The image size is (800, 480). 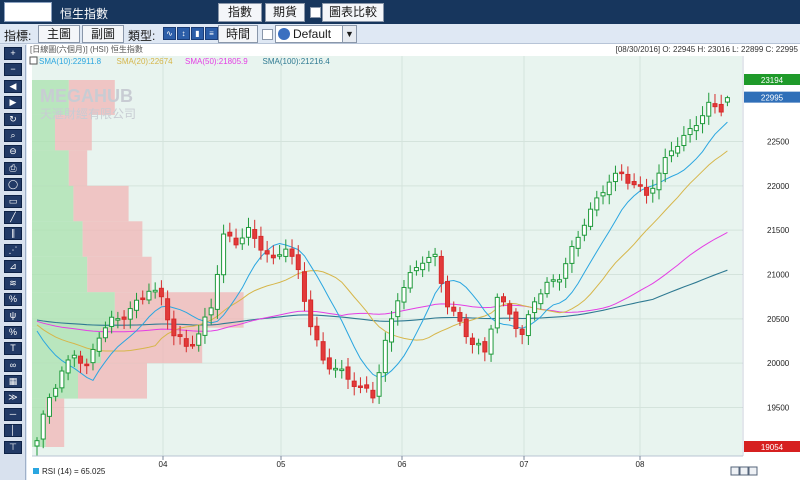 I want to click on tab-futures: 期貨, so click(x=285, y=12).